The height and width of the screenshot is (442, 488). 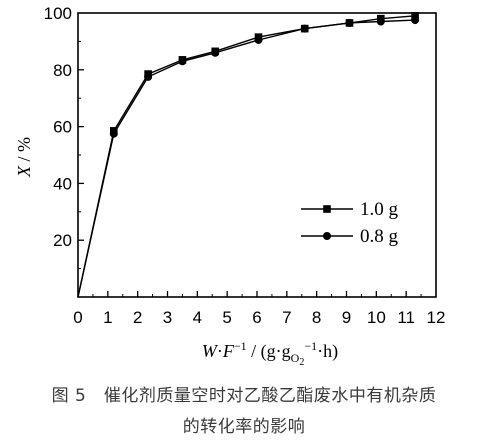 I want to click on x-axis-title: W·F−1 / (g·gO2−1·h), so click(x=270, y=353).